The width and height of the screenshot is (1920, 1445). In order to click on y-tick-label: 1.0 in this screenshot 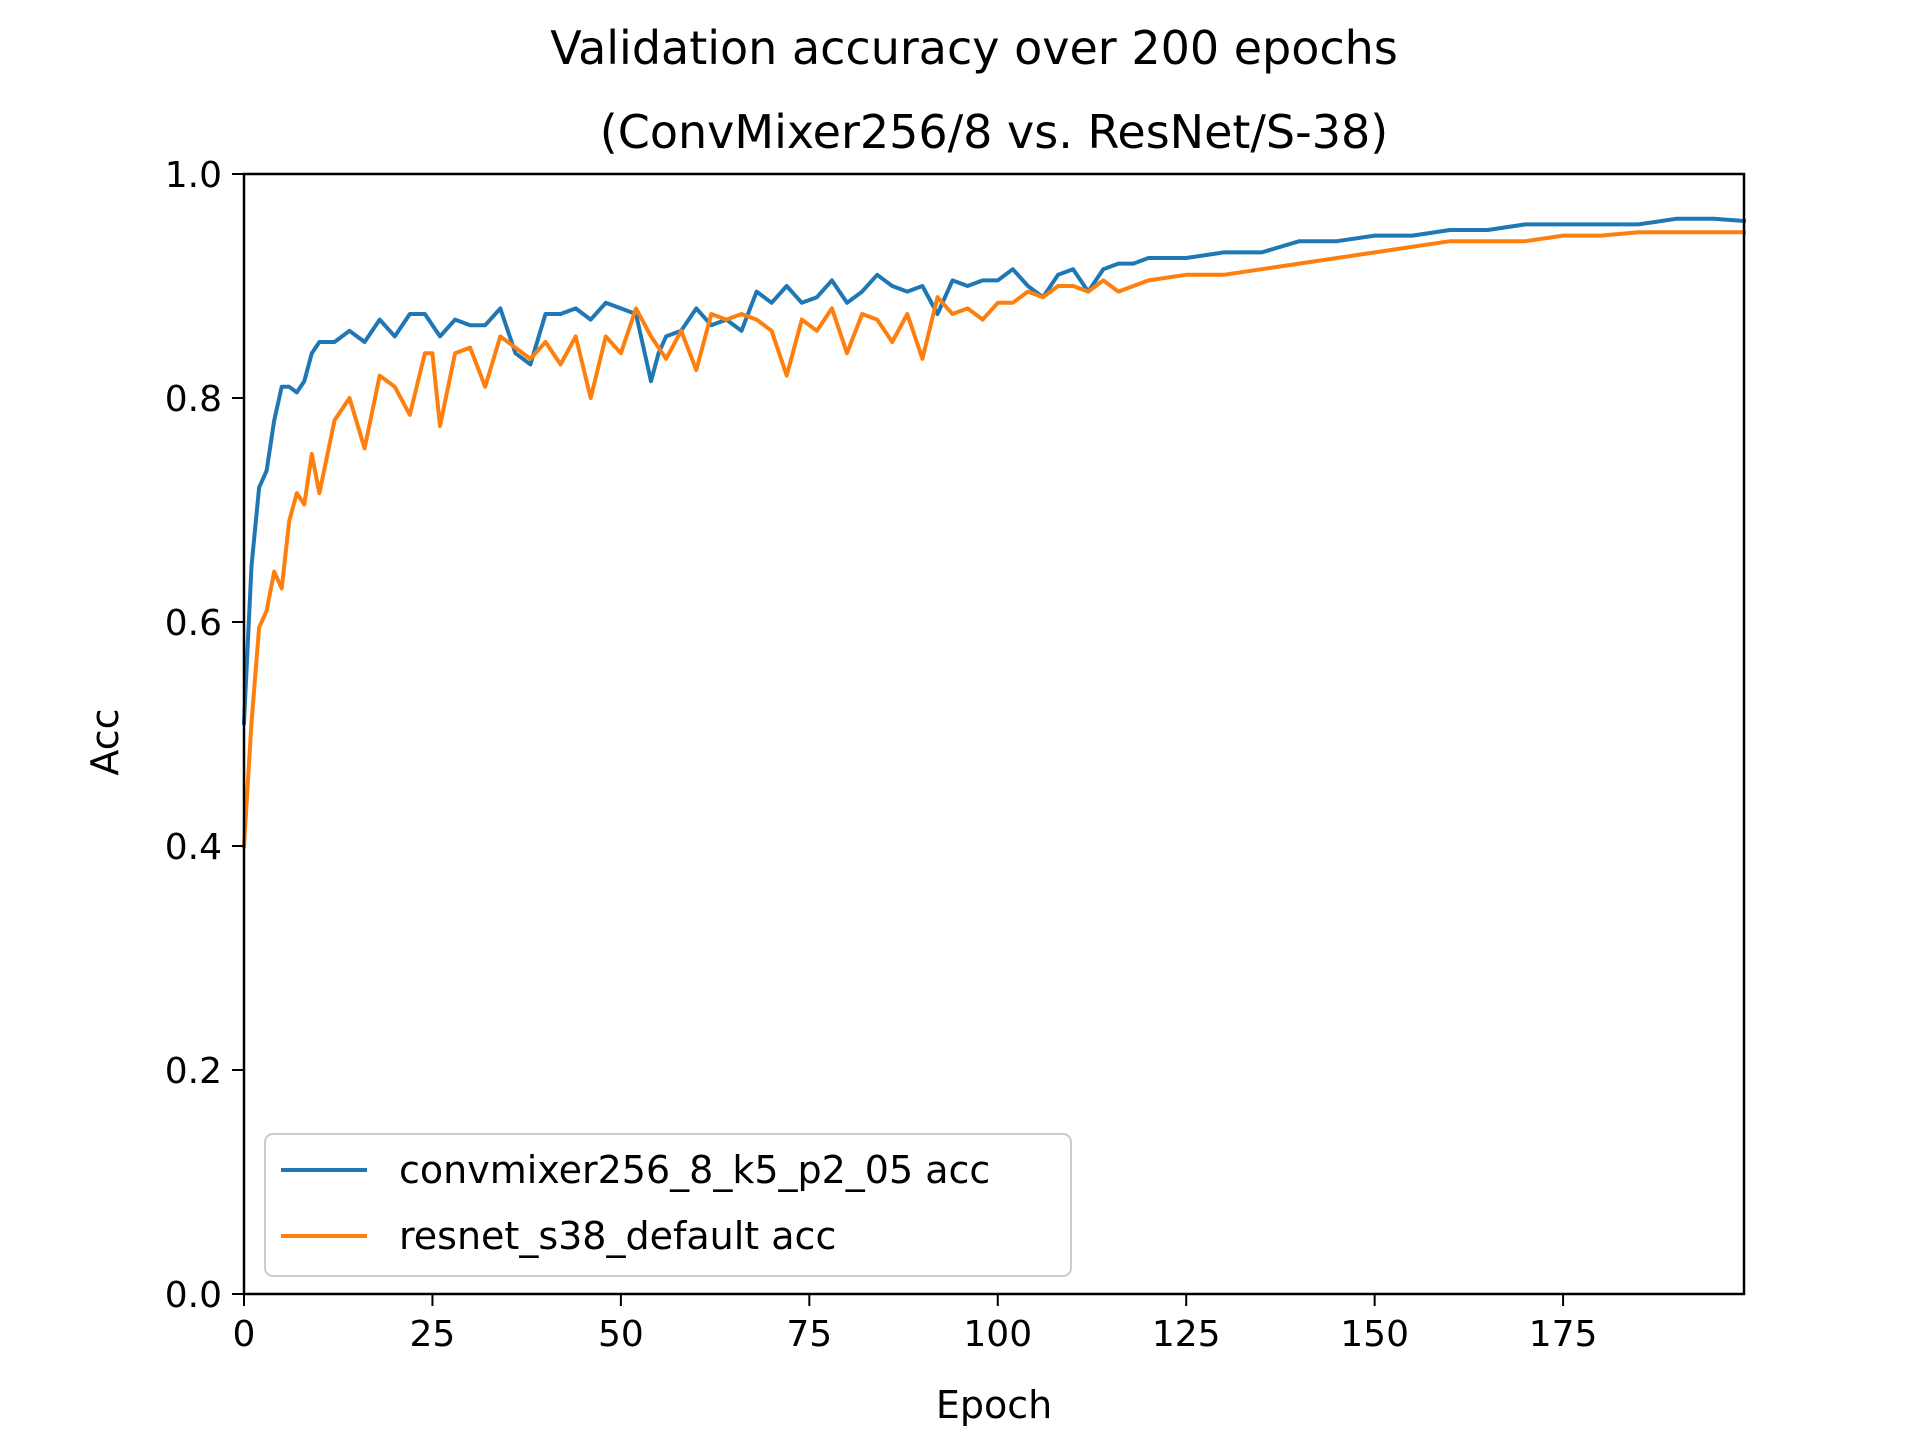, I will do `click(193, 175)`.